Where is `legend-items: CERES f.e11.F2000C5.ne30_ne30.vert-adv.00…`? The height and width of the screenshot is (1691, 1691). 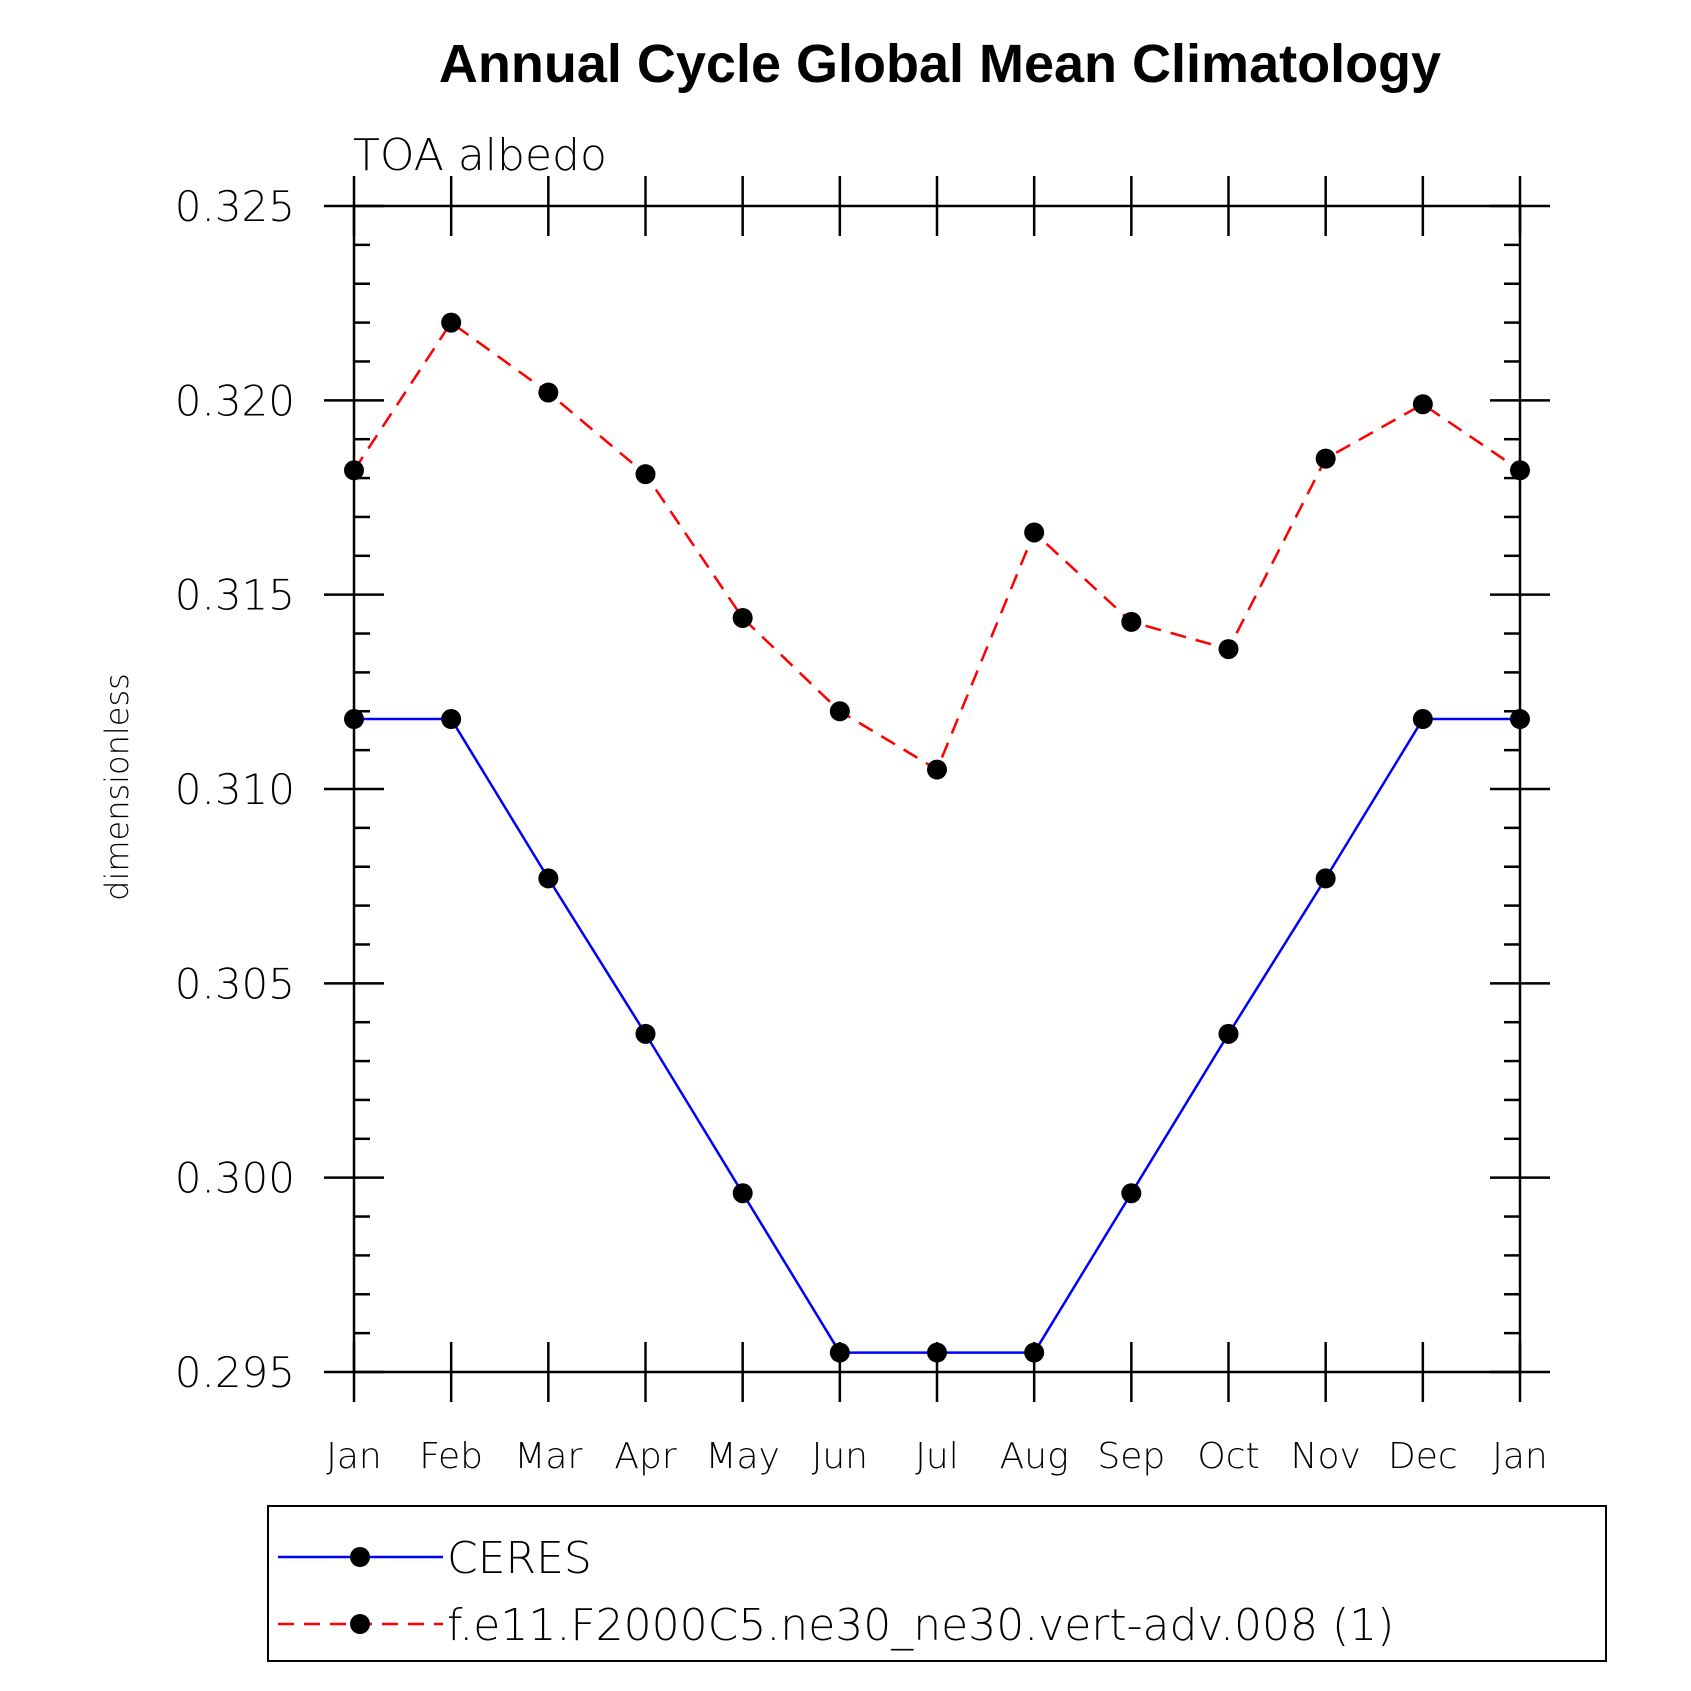 legend-items: CERES f.e11.F2000C5.ne30_ne30.vert-adv.00… is located at coordinates (836, 1592).